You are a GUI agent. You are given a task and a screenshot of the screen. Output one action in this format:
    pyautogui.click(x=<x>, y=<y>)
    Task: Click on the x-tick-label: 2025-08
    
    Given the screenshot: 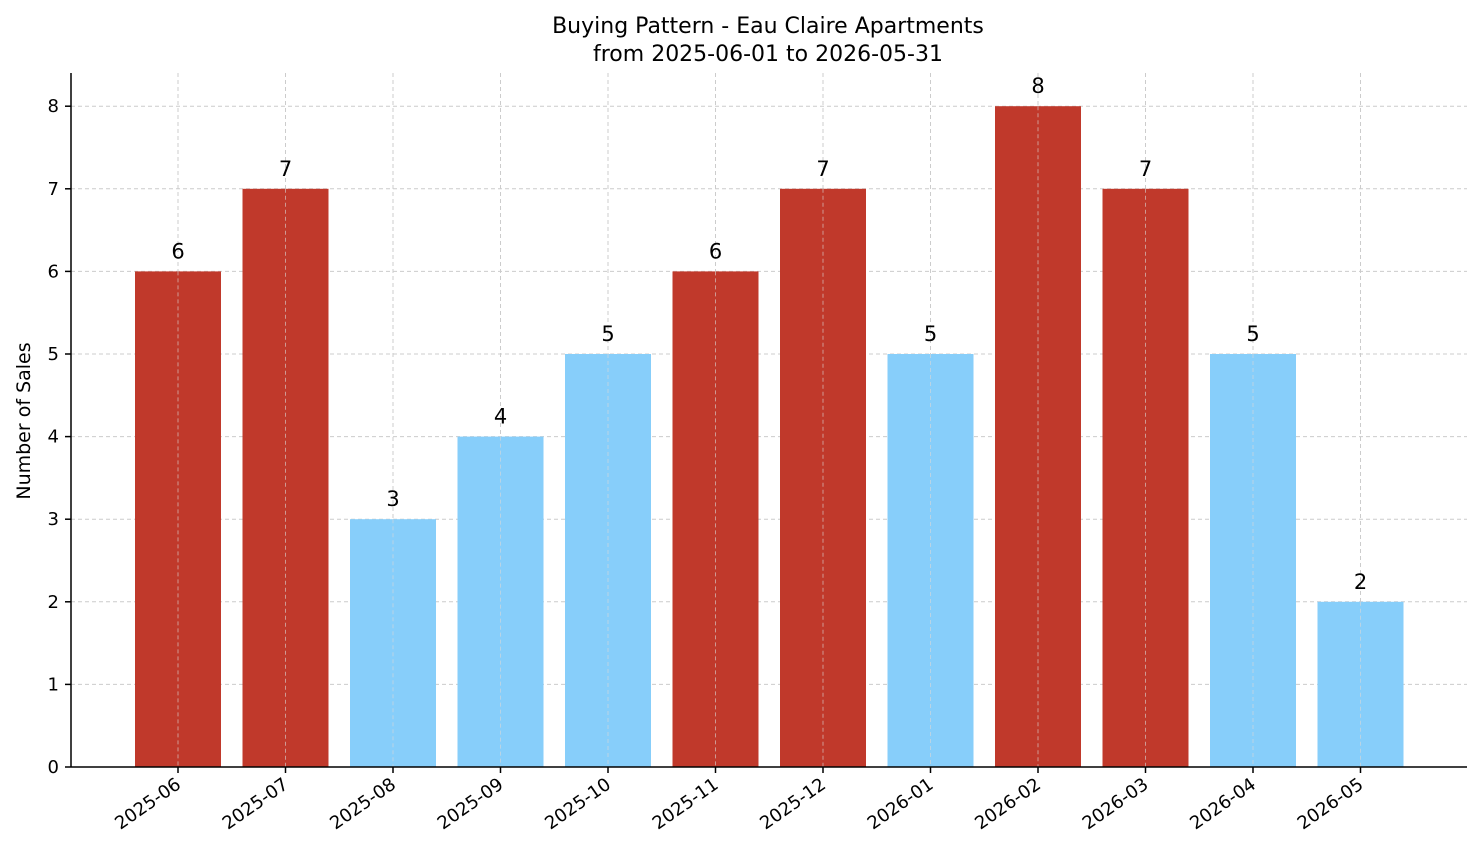 What is the action you would take?
    pyautogui.click(x=363, y=804)
    